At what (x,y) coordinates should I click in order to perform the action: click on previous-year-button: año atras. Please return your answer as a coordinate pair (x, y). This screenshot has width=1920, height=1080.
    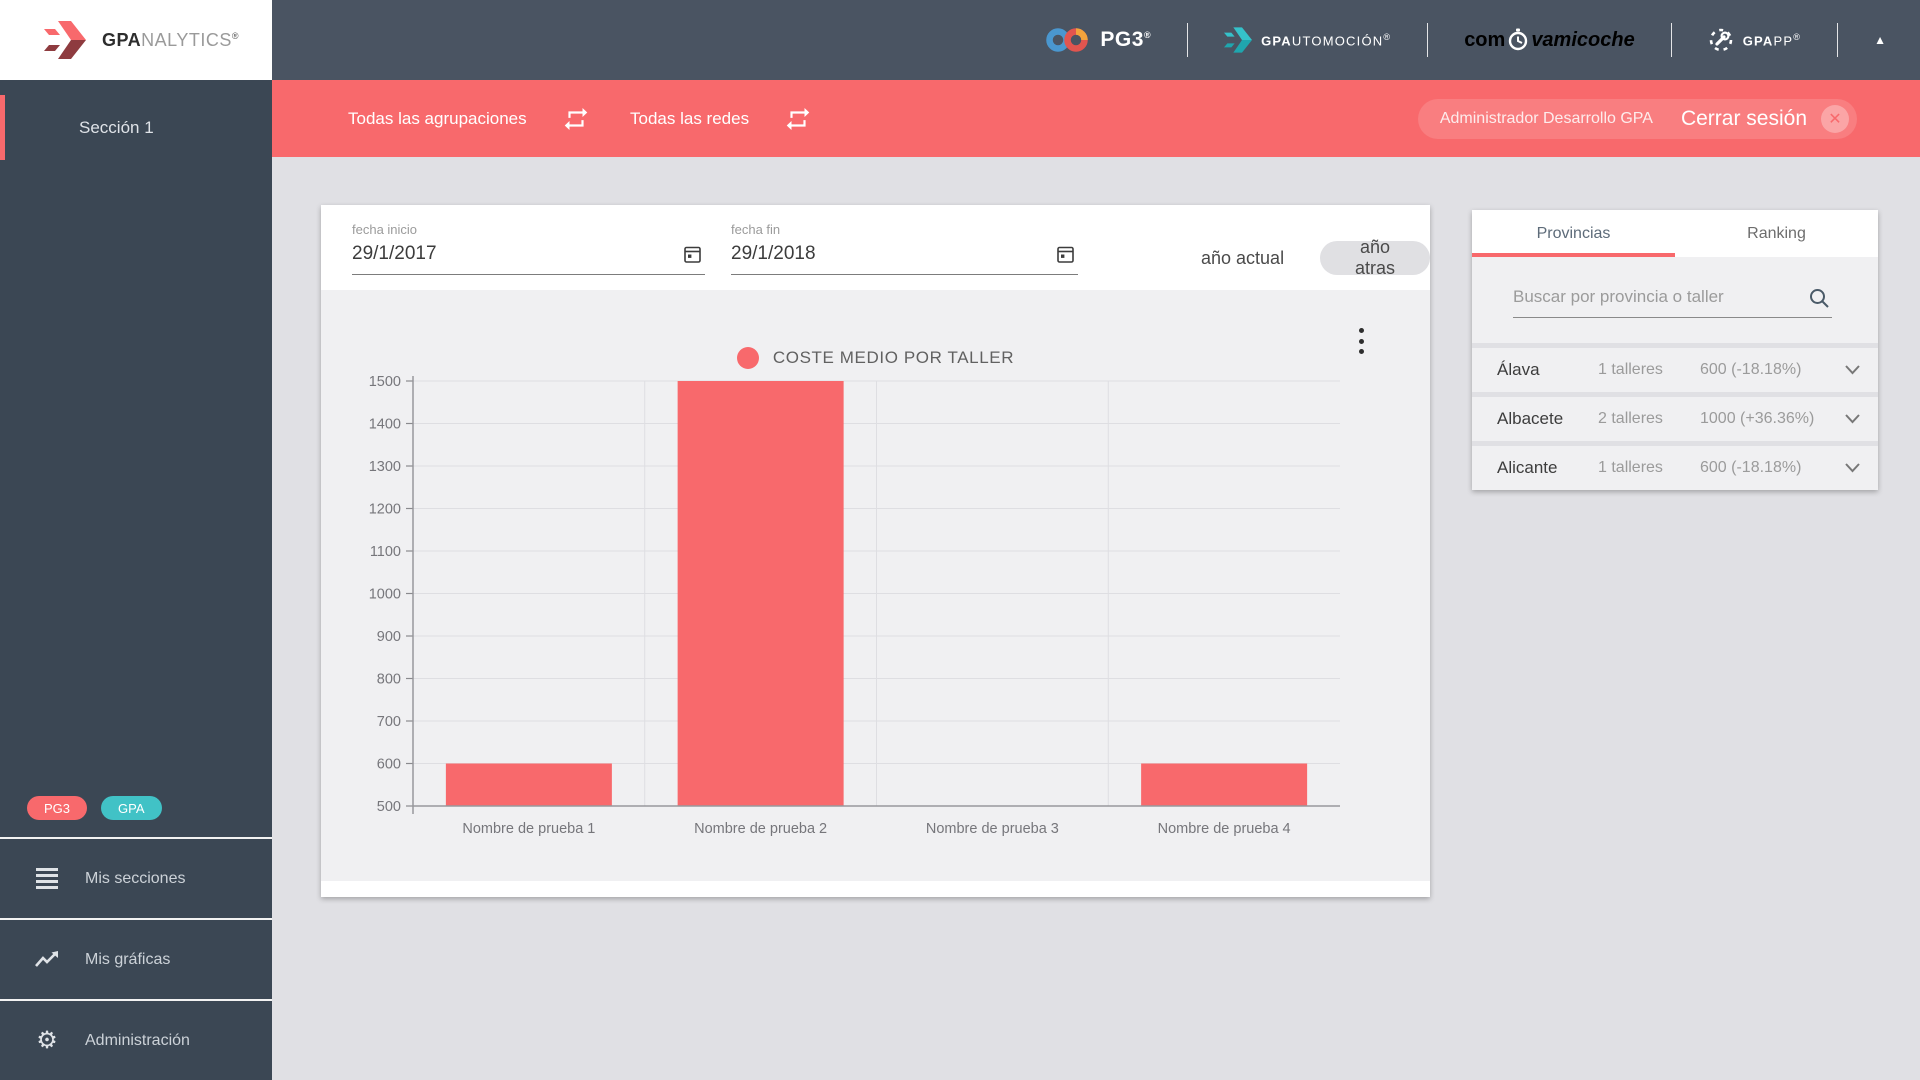
    Looking at the image, I should click on (1375, 257).